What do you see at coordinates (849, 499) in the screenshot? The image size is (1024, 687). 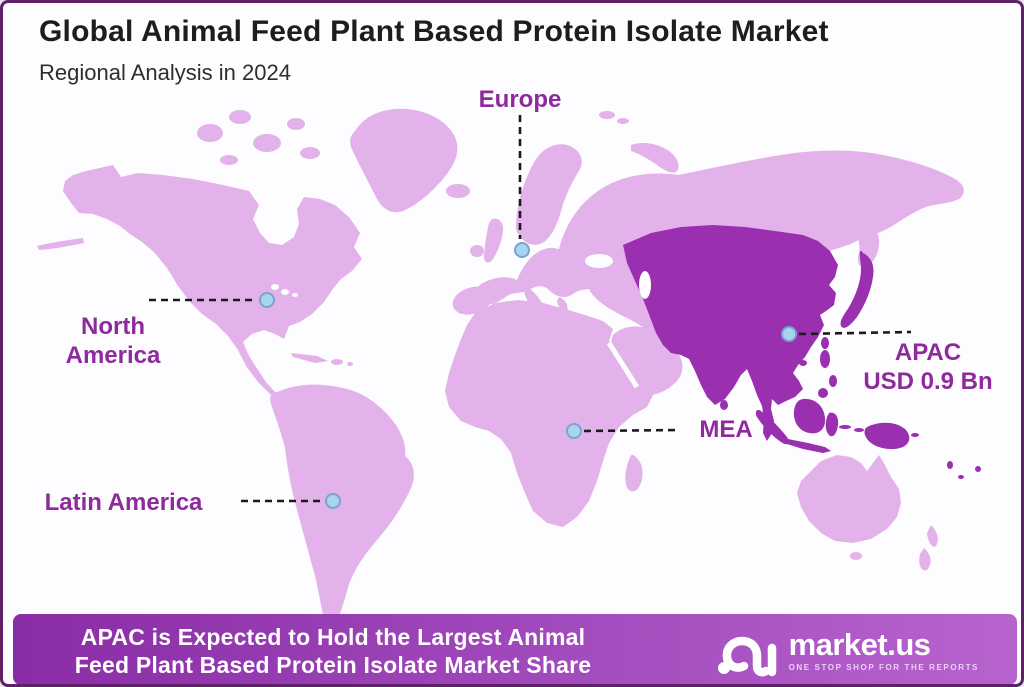 I see `australia` at bounding box center [849, 499].